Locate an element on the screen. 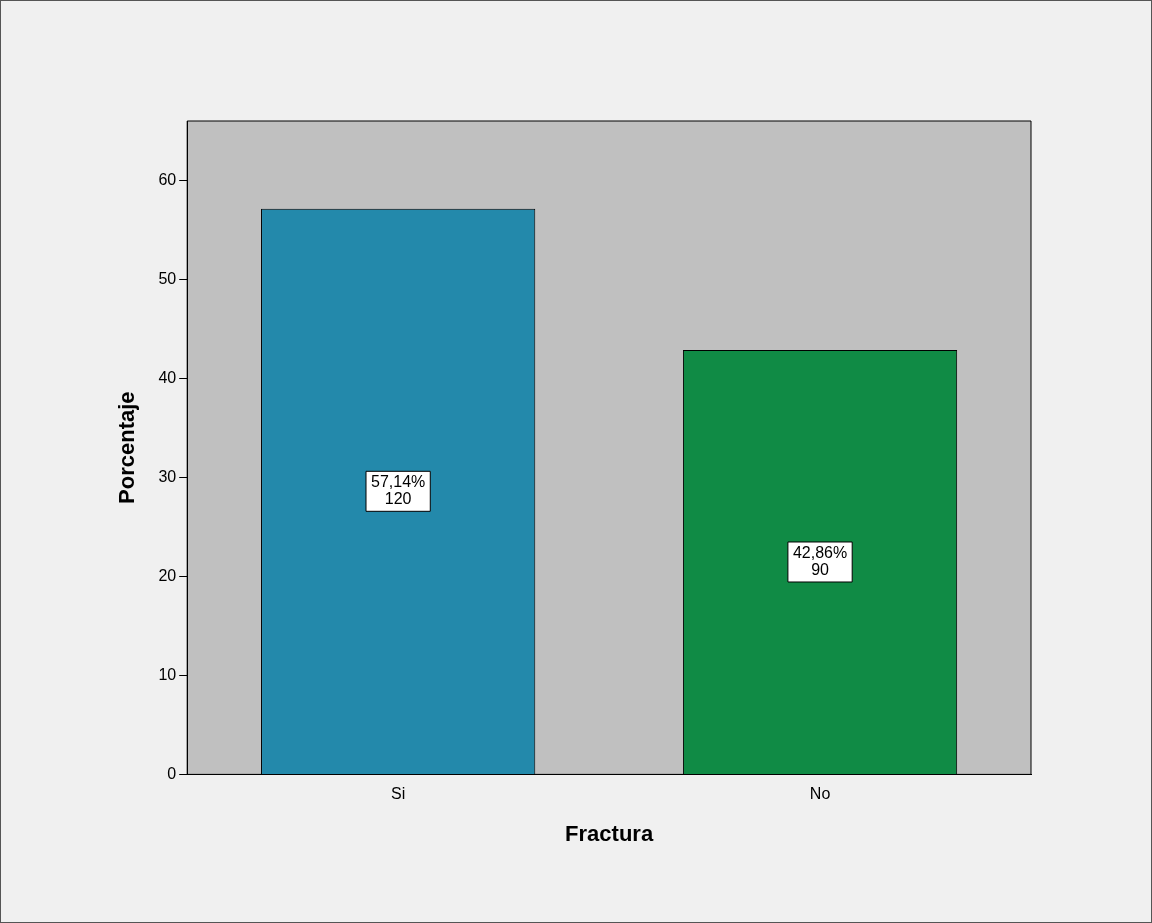 This screenshot has height=923, width=1152. y-tick-label: 60 is located at coordinates (167, 179).